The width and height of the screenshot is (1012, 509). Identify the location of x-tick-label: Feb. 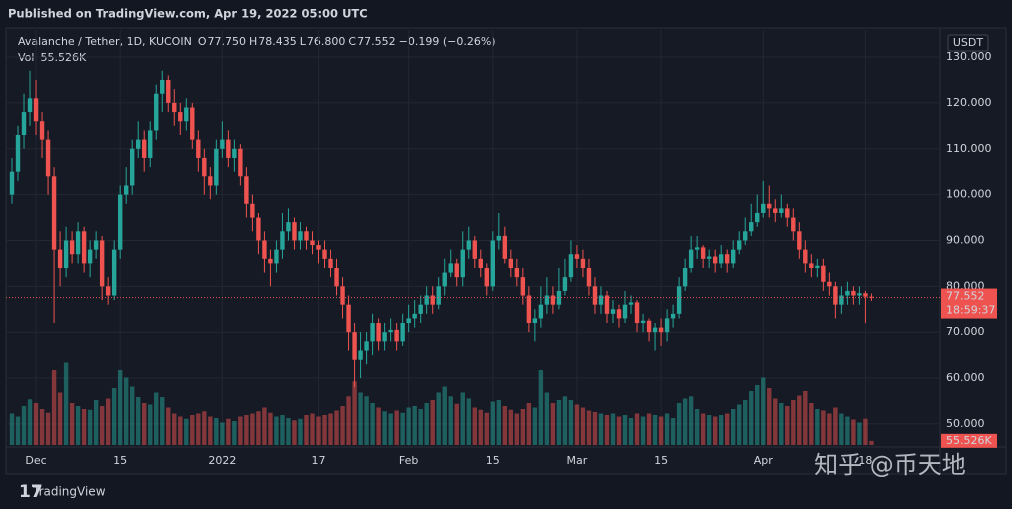
(408, 460).